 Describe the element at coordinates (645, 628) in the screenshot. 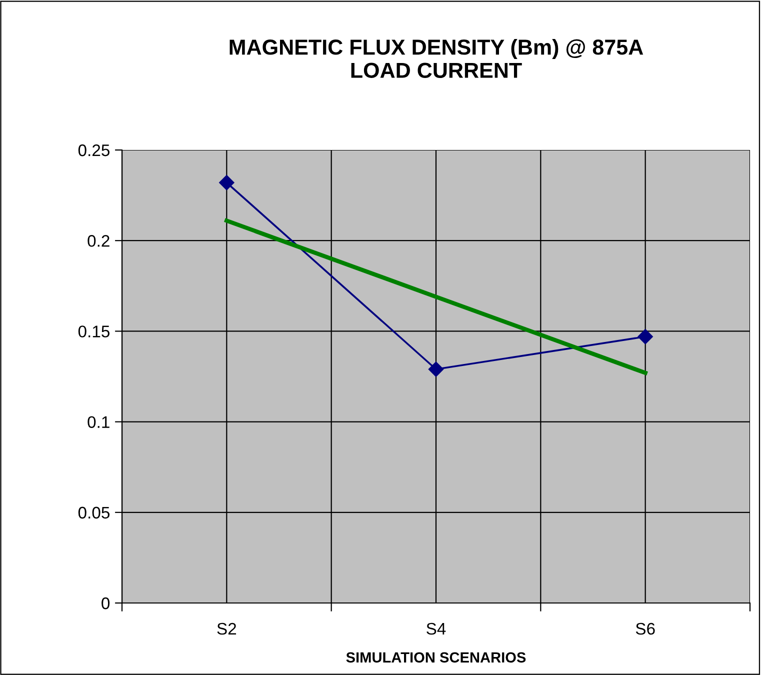

I see `x-tick-label: S6` at that location.